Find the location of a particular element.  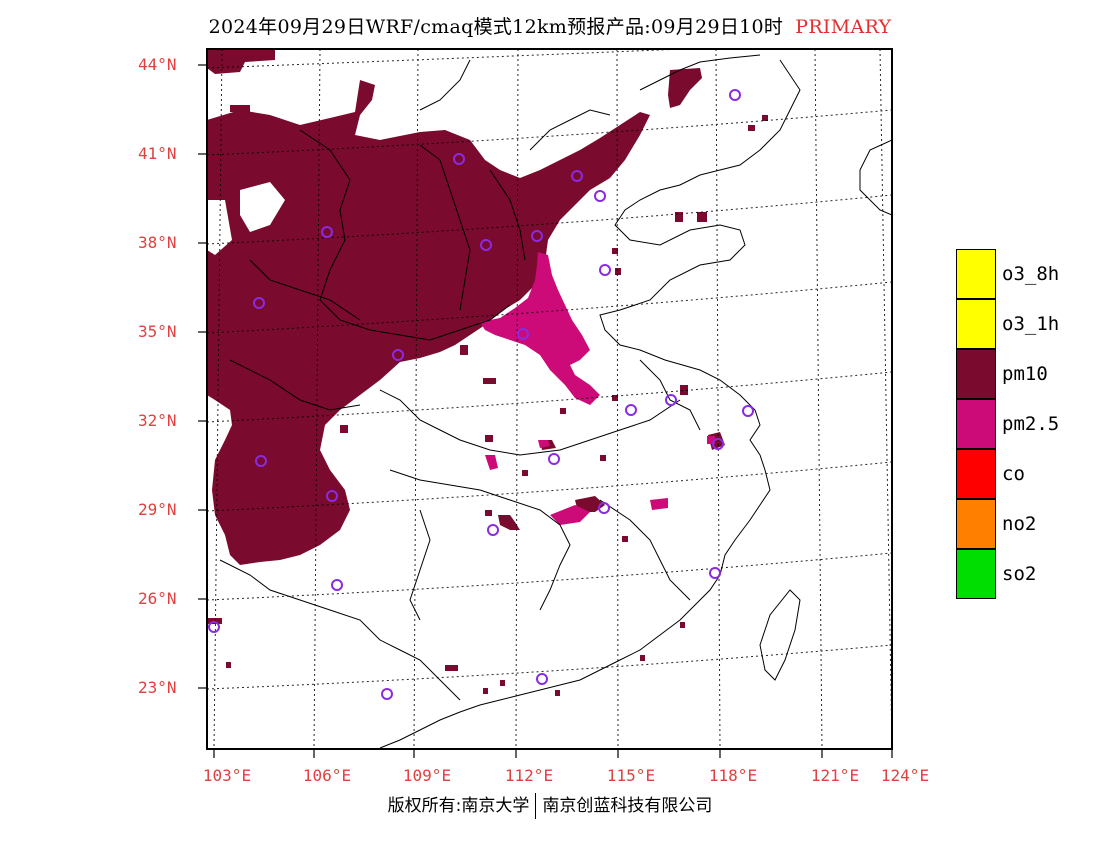

lon-label-109: 109°E is located at coordinates (427, 775).